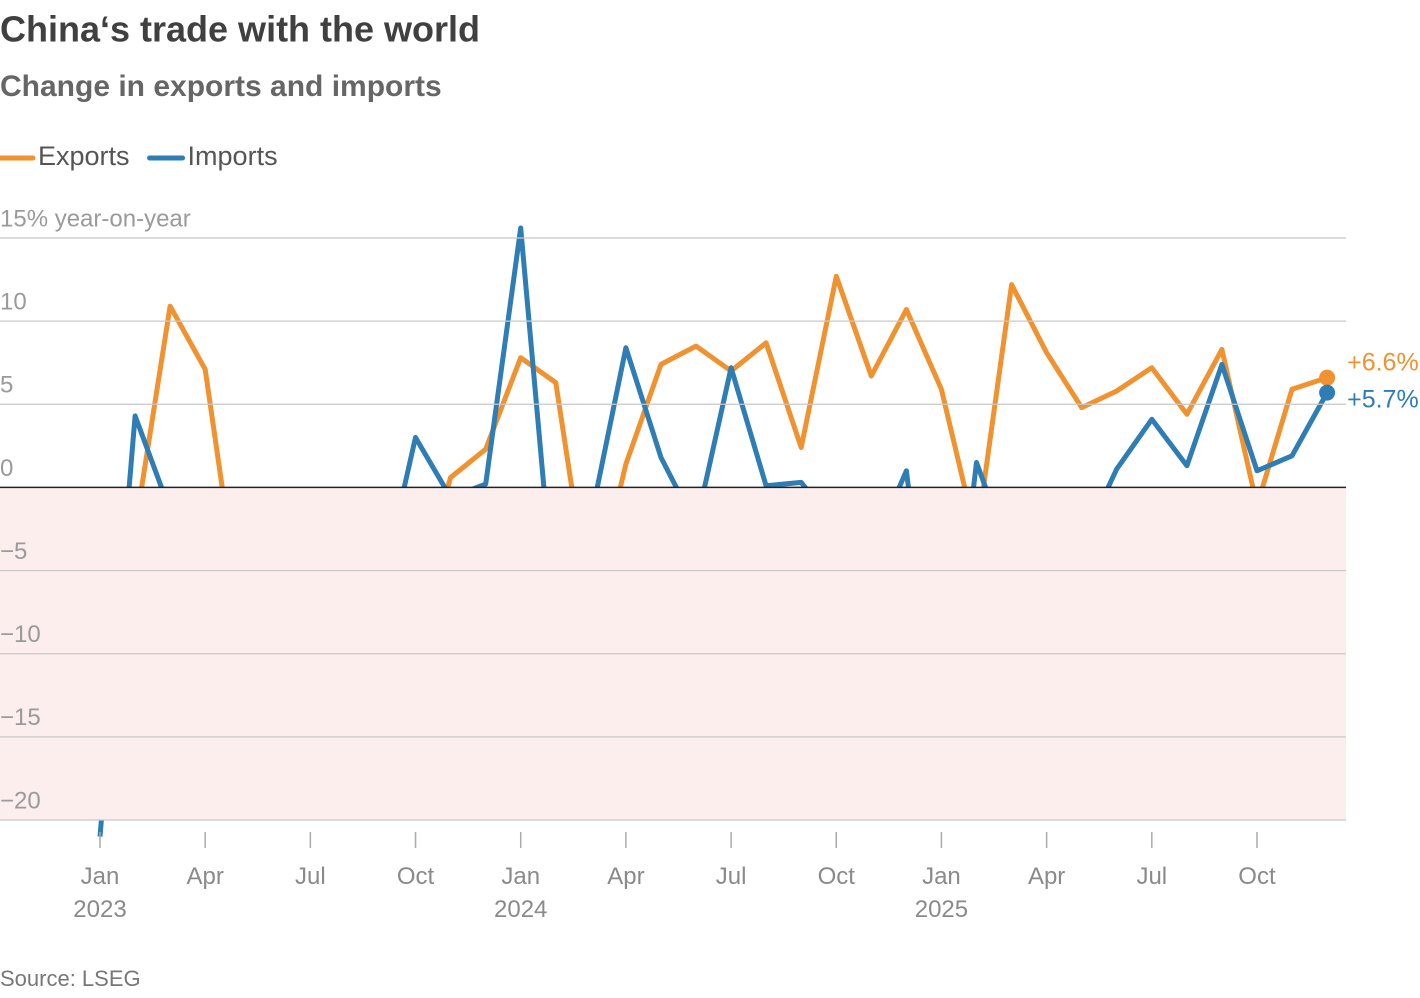  I want to click on chart-subtitle: Change in exports and imports, so click(221, 86).